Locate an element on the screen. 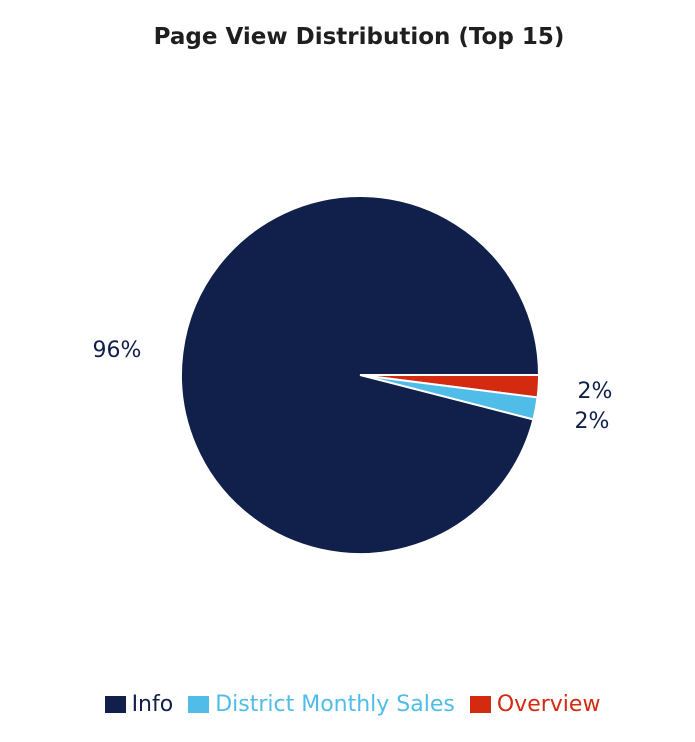 This screenshot has width=695, height=742. legend-swatch-overview is located at coordinates (480, 704).